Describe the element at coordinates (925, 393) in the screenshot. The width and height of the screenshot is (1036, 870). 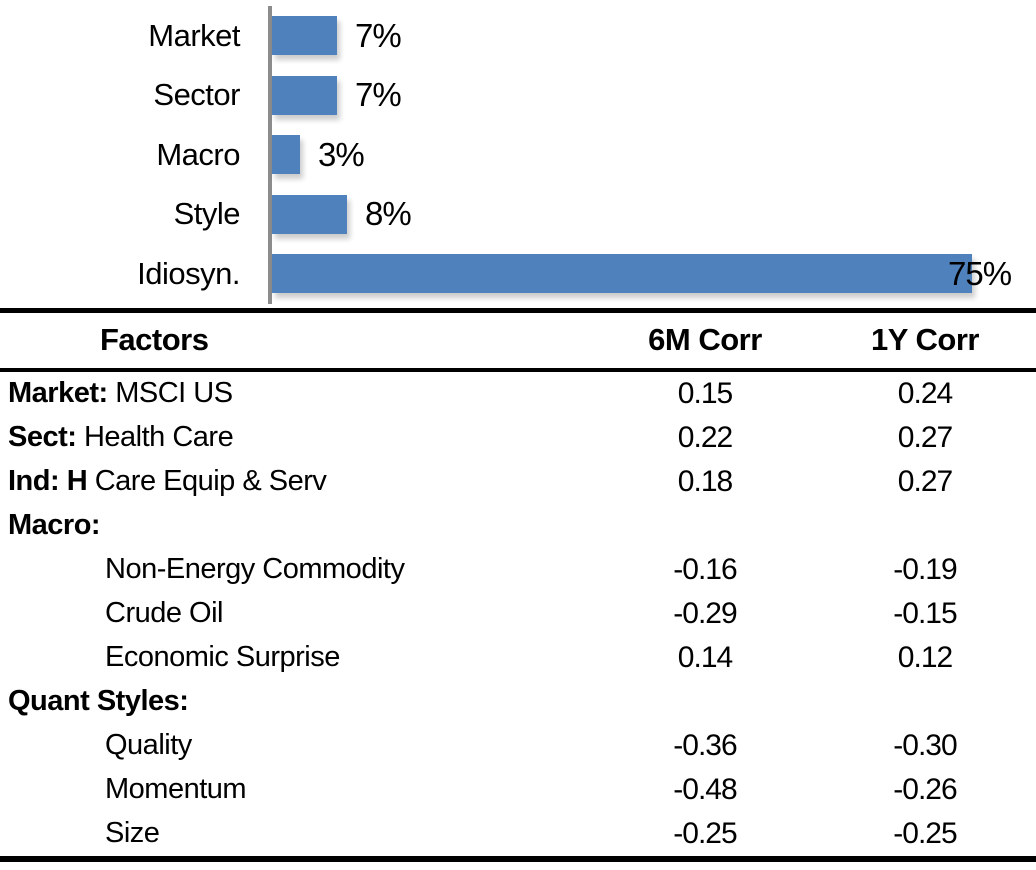
I see `corr-1y-value: 0.24` at that location.